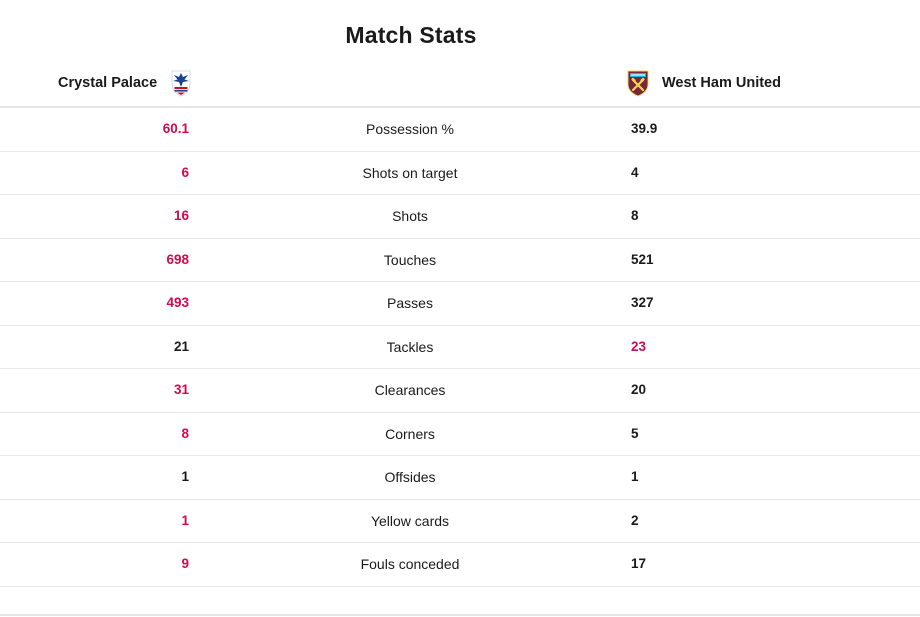 Image resolution: width=920 pixels, height=617 pixels. Describe the element at coordinates (721, 83) in the screenshot. I see `away-team-name: West Ham United` at that location.